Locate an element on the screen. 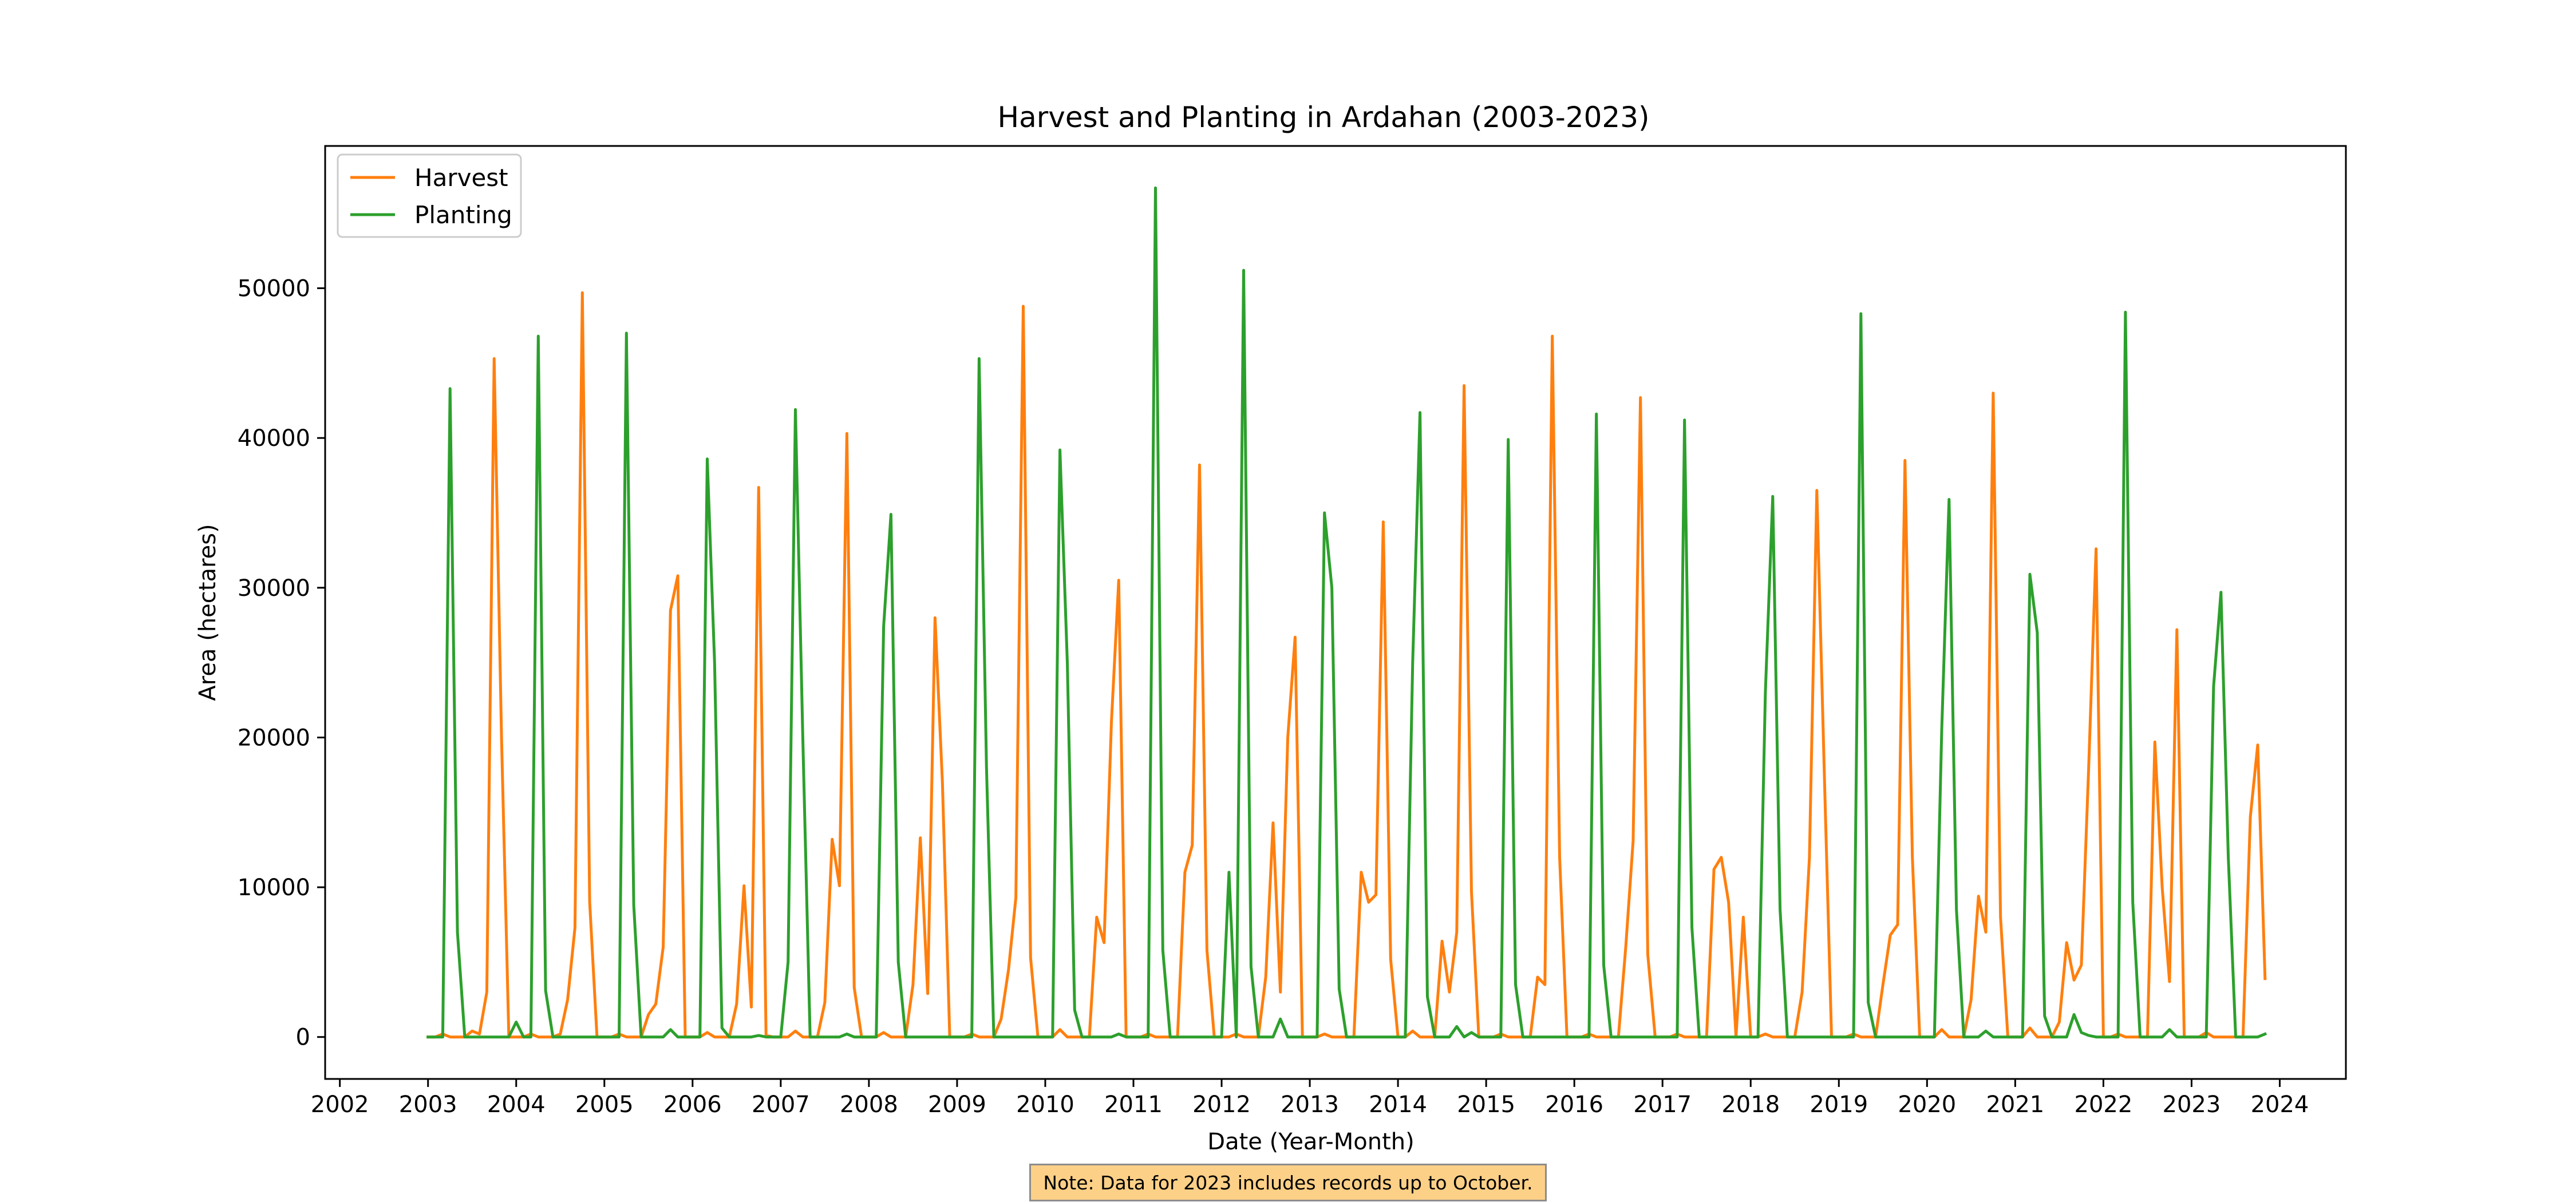 Image resolution: width=2576 pixels, height=1202 pixels. y-tick-label: 10000 is located at coordinates (274, 888).